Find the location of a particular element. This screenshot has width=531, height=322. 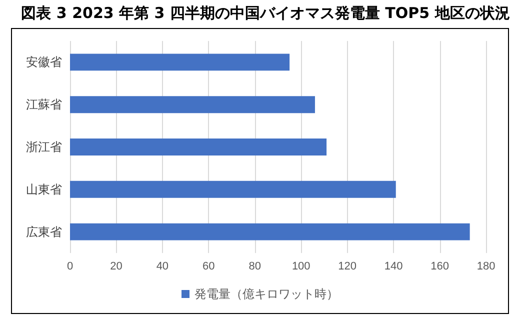

x-tick-label: 40 is located at coordinates (162, 266).